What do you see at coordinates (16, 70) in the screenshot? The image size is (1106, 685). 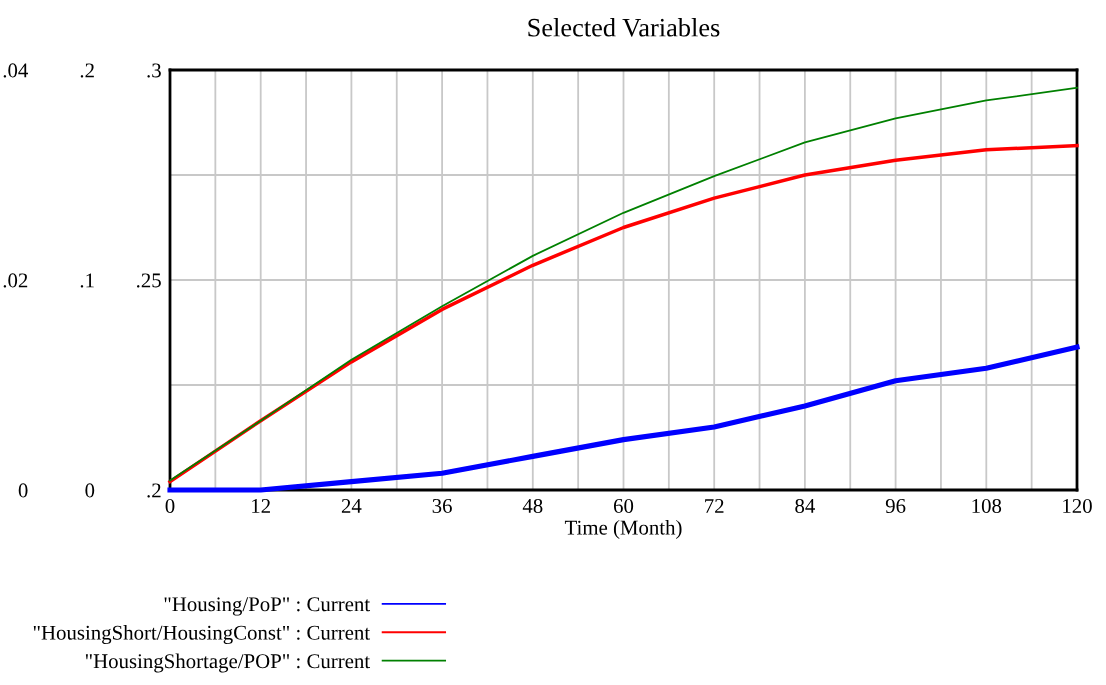 I see `y3-tick-label: .04` at bounding box center [16, 70].